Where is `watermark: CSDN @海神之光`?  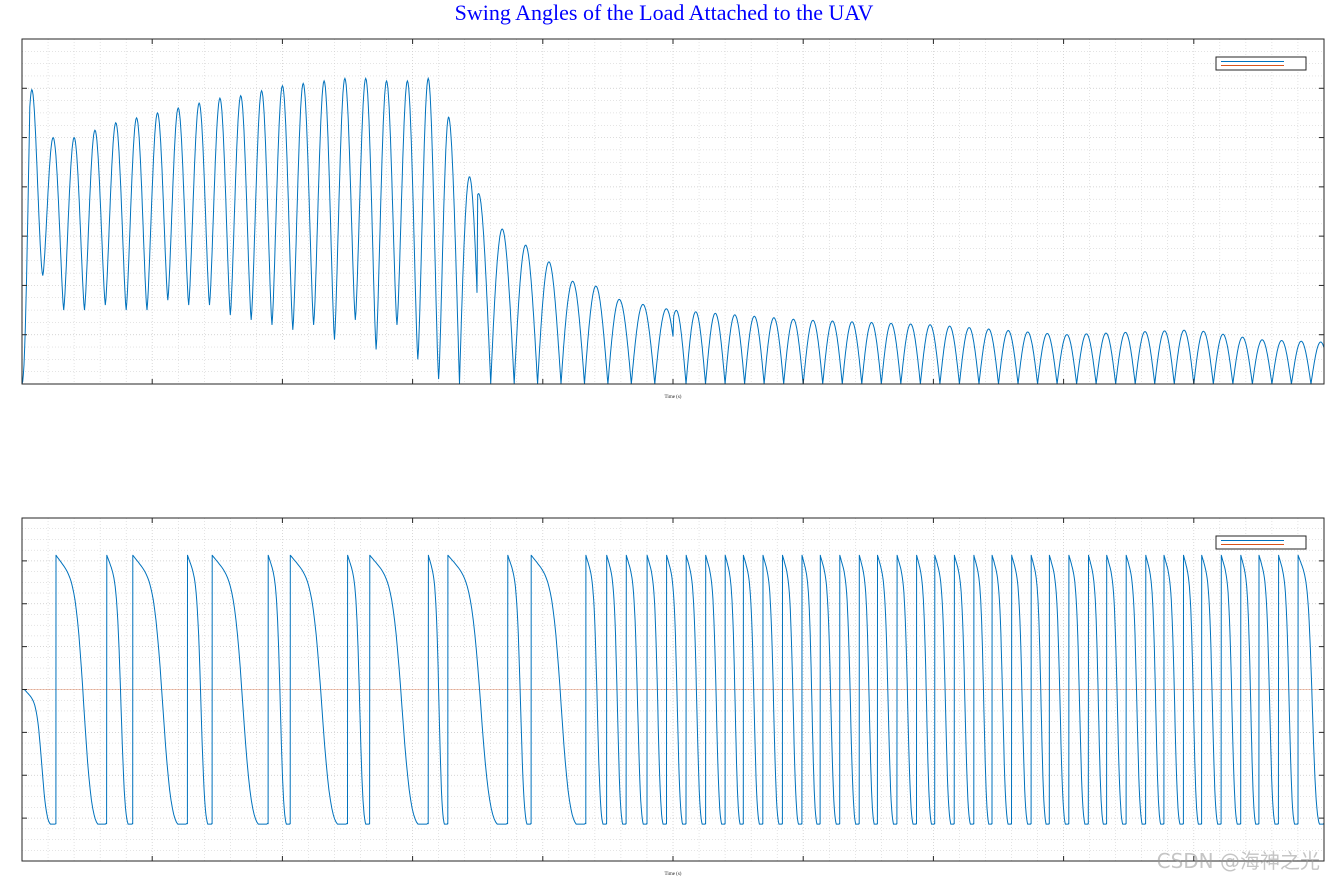
watermark: CSDN @海神之光 is located at coordinates (1238, 861).